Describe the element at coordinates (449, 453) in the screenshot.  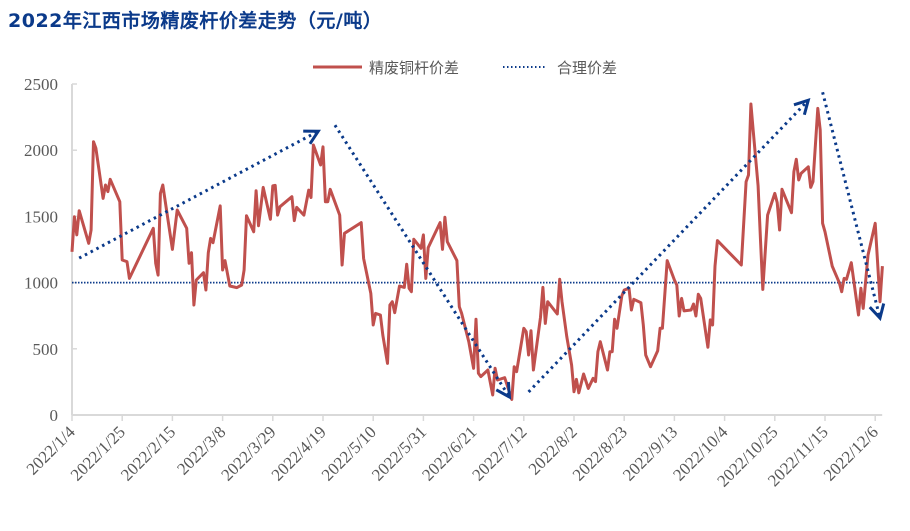
I see `x-tick-label: 2022/6/21` at that location.